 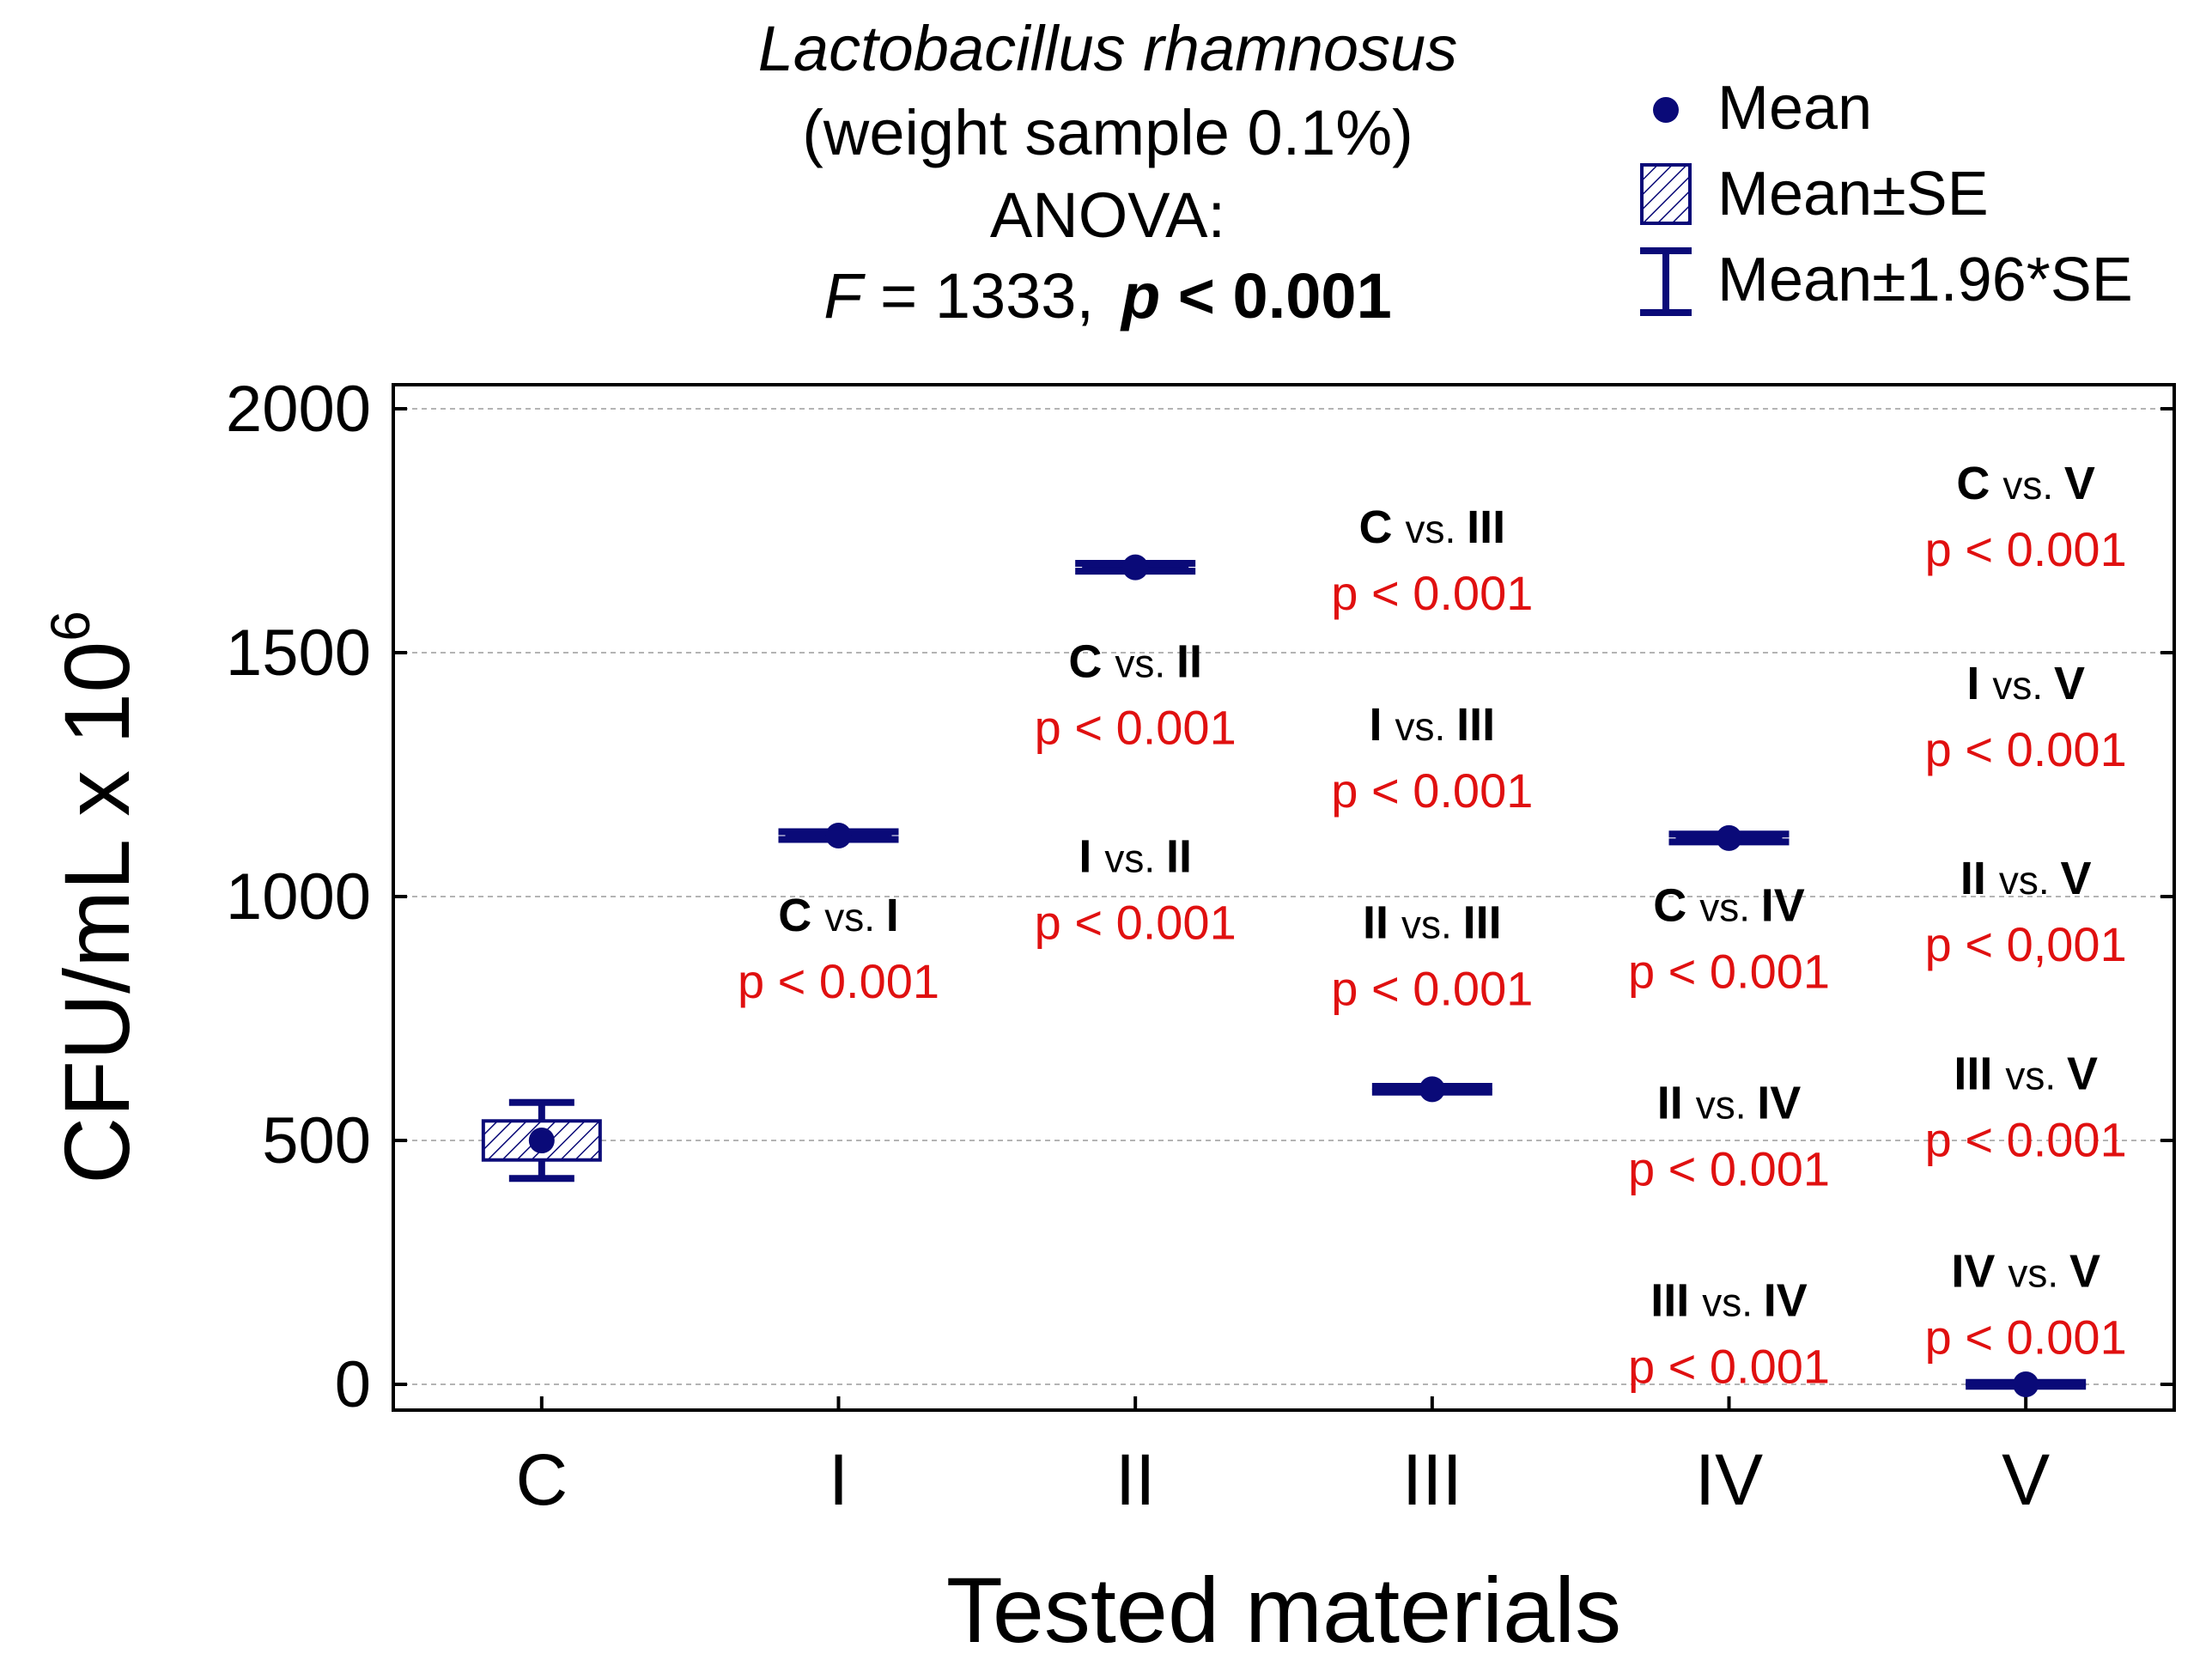 I want to click on title-f-value: = 1333,, so click(x=978, y=295).